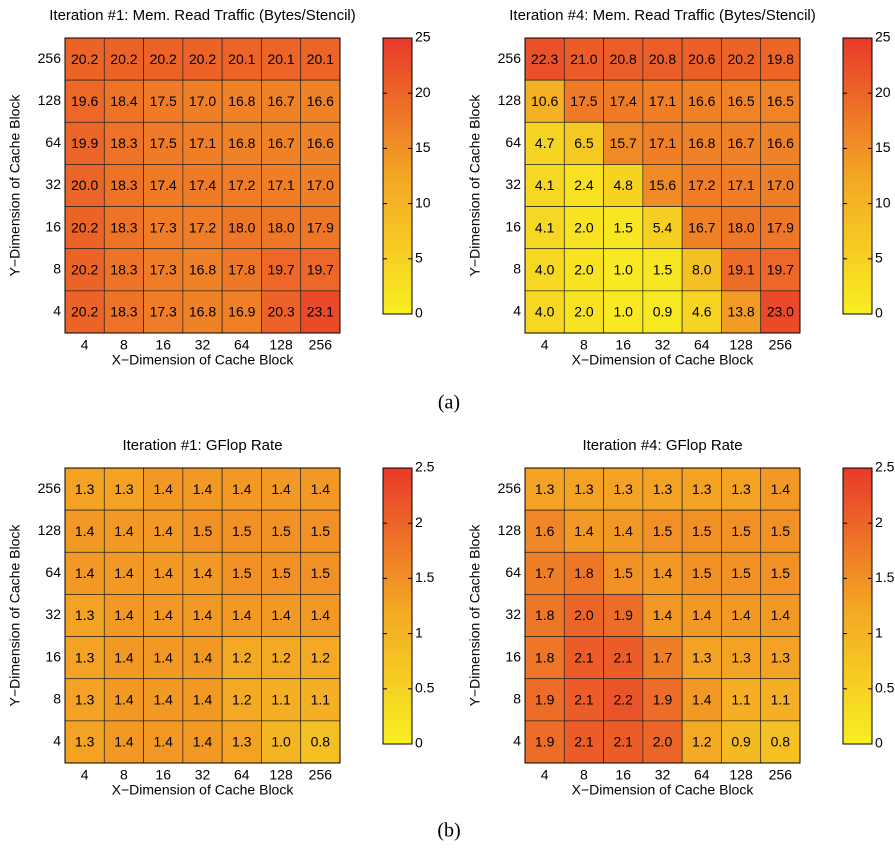 This screenshot has height=849, width=895. I want to click on cell-label: 1.9, so click(545, 699).